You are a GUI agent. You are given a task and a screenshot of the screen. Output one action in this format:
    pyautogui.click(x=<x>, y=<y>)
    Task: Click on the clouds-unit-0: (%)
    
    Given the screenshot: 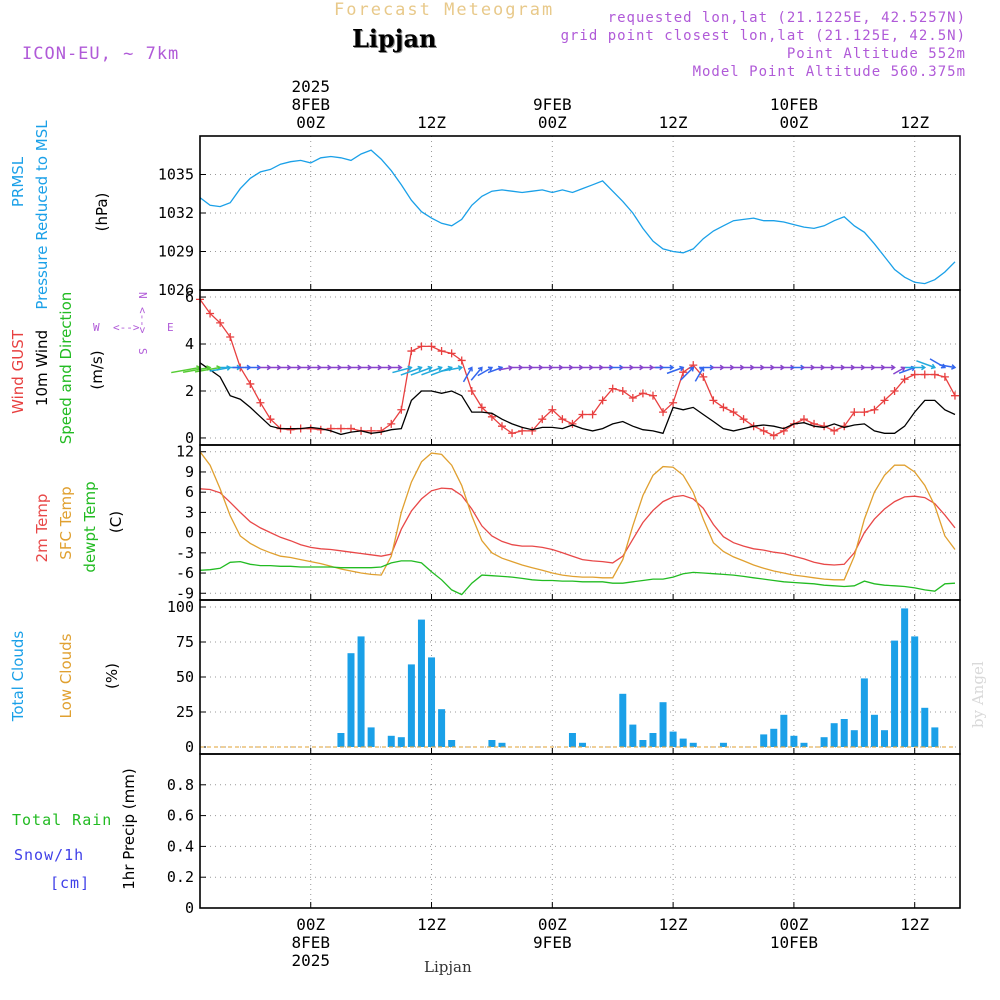 What is the action you would take?
    pyautogui.click(x=112, y=676)
    